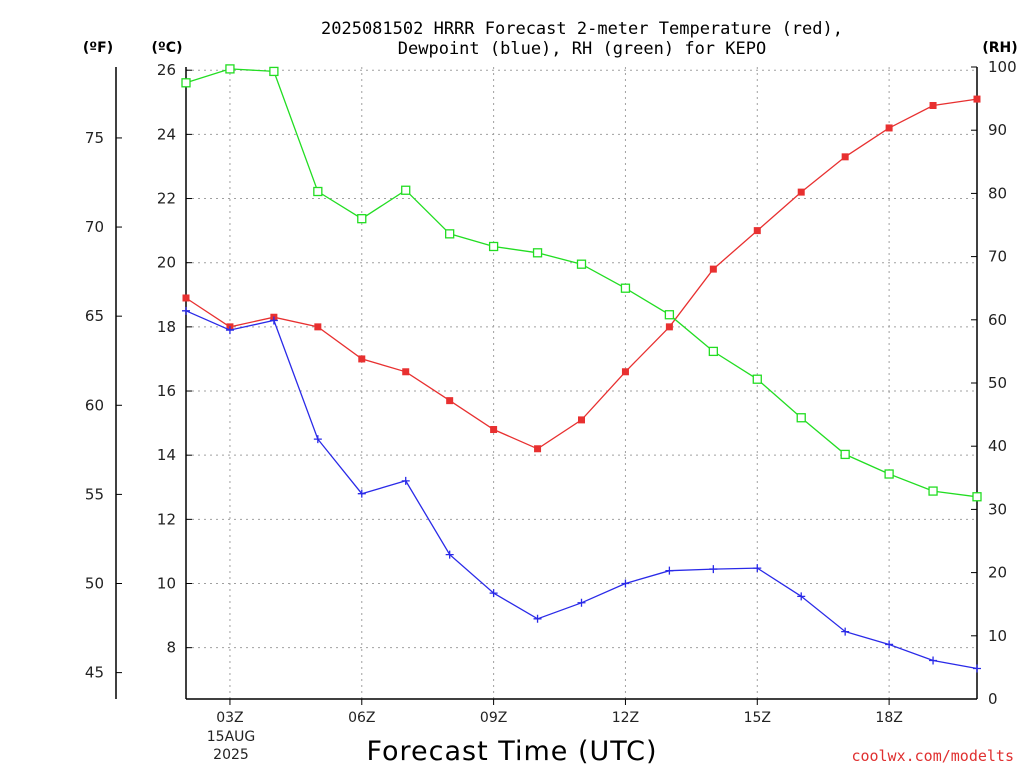  I want to click on time-tick-label: 06Z, so click(361, 718).